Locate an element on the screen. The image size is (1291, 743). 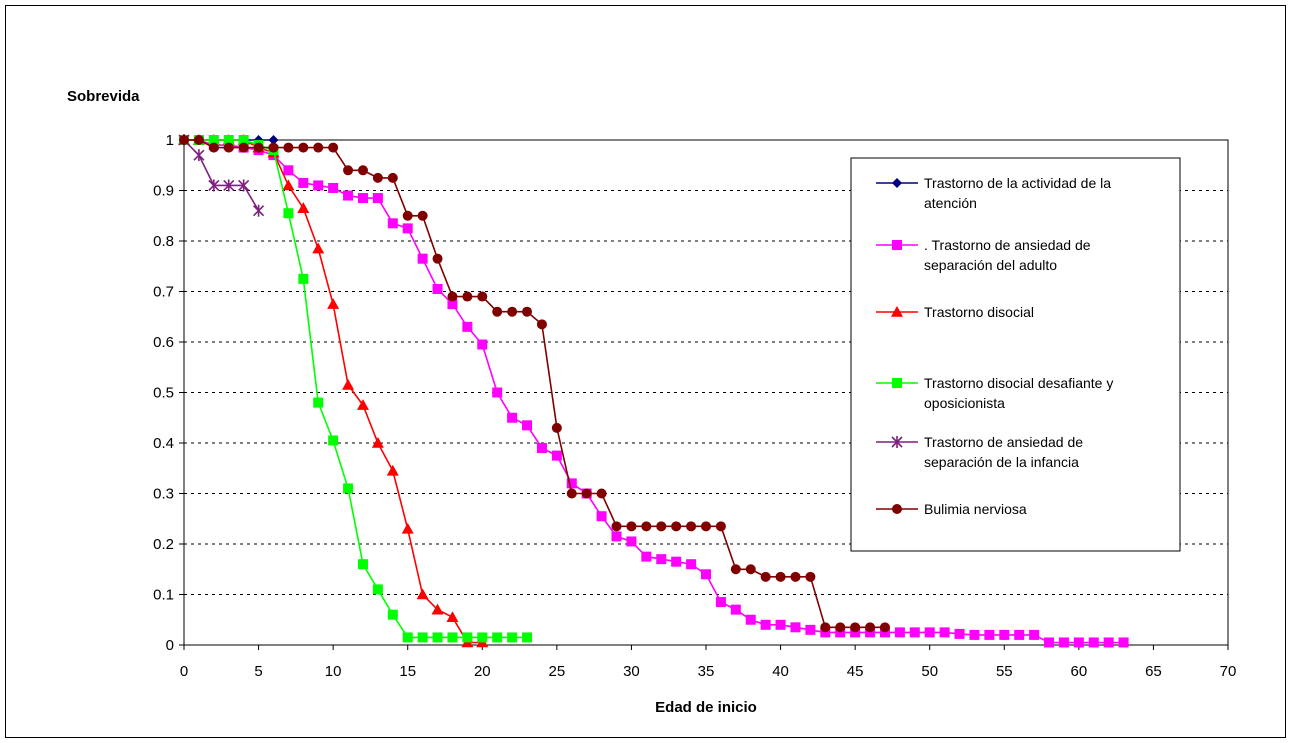
x-tick-label: 30 is located at coordinates (631, 671).